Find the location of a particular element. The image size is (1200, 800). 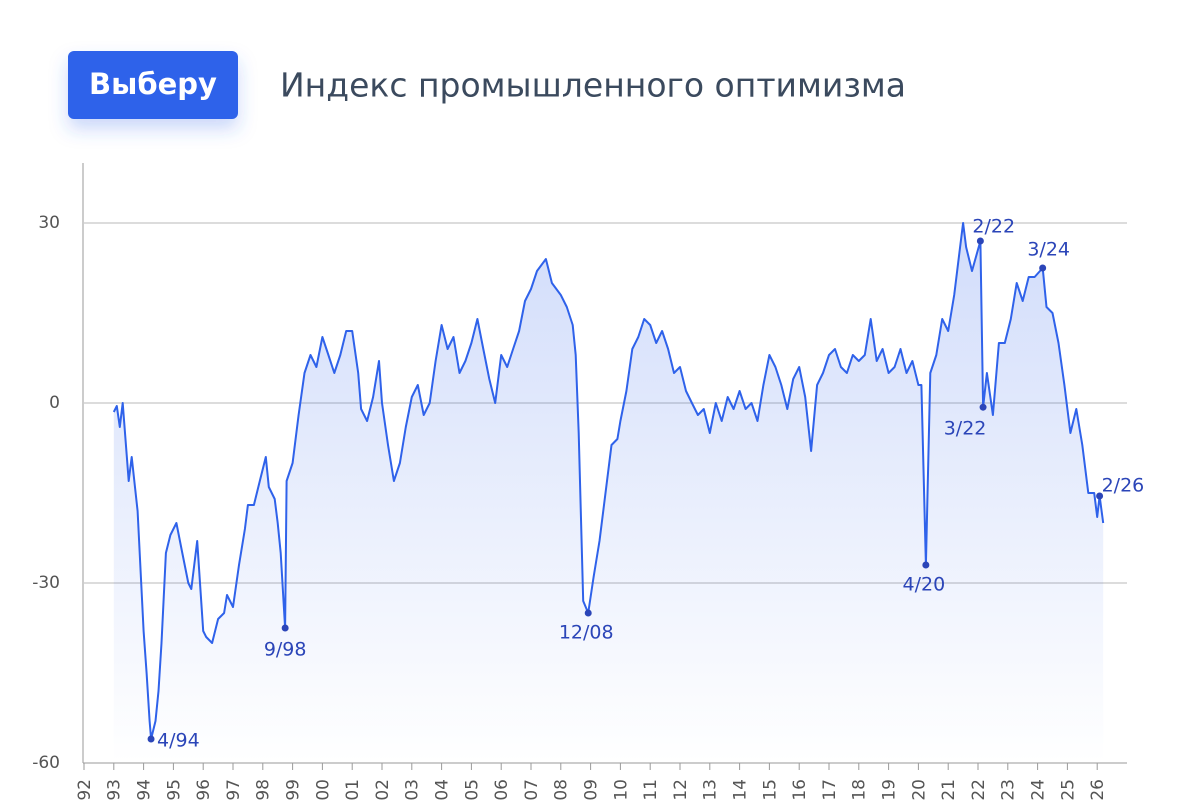

x-tick-label: 05 is located at coordinates (472, 789).